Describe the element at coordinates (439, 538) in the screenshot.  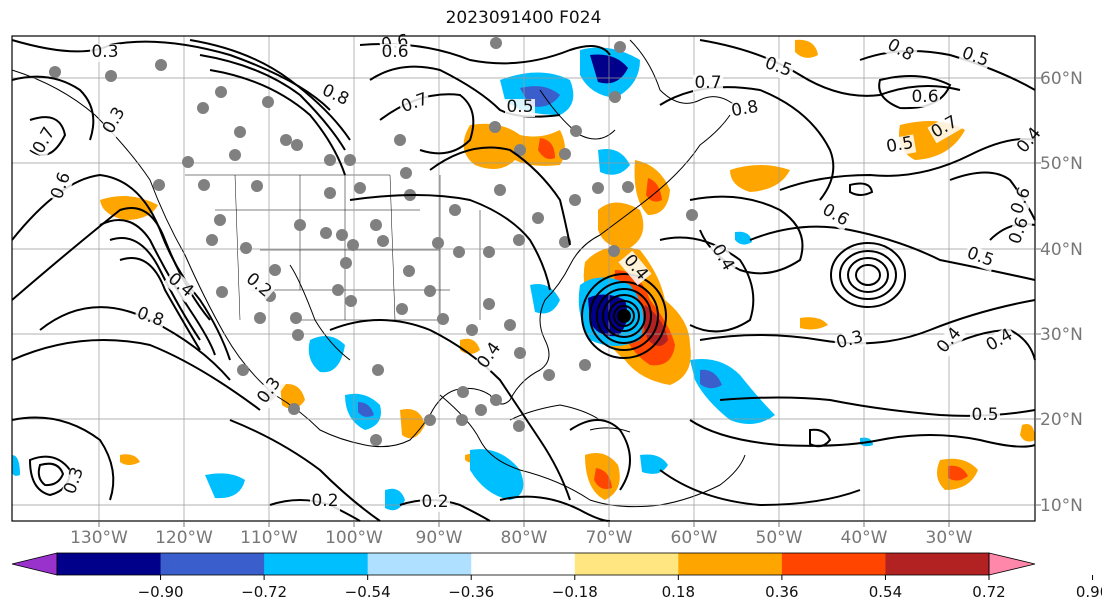
I see `longitude-label: 90°W` at that location.